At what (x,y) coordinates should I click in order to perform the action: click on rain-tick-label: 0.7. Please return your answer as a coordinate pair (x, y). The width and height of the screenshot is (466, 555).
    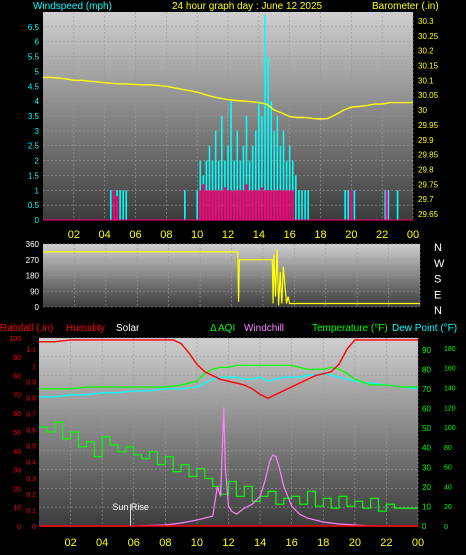
    Looking at the image, I should click on (31, 415).